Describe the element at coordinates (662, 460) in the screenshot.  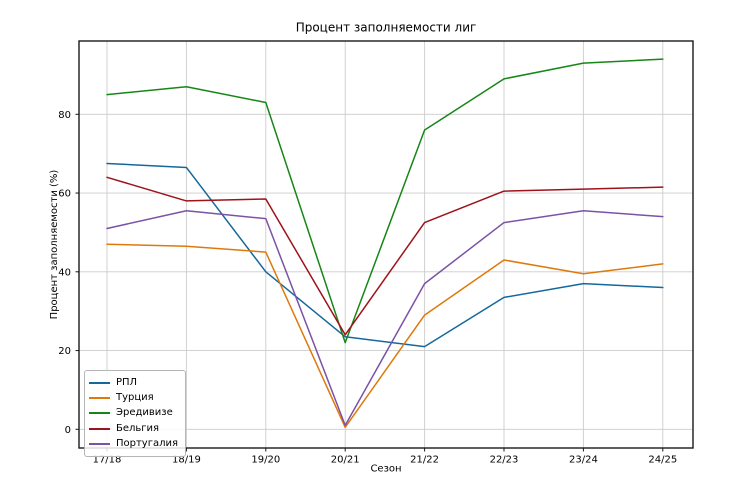
I see `x-tick-label: 24/25` at that location.